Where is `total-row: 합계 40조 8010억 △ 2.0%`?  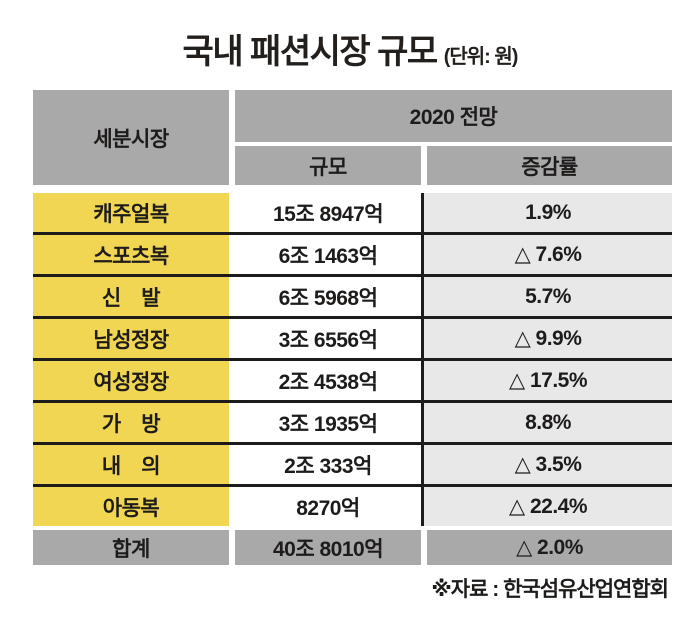
total-row: 합계 40조 8010억 △ 2.0% is located at coordinates (352, 547).